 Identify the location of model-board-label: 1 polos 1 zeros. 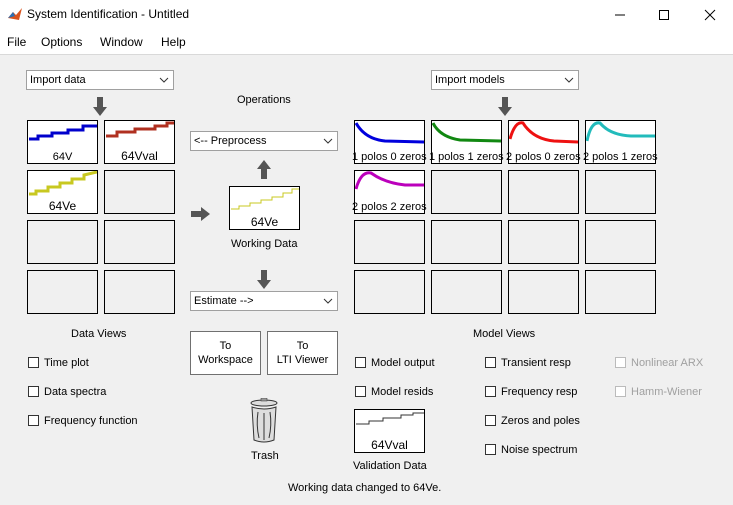
(466, 157).